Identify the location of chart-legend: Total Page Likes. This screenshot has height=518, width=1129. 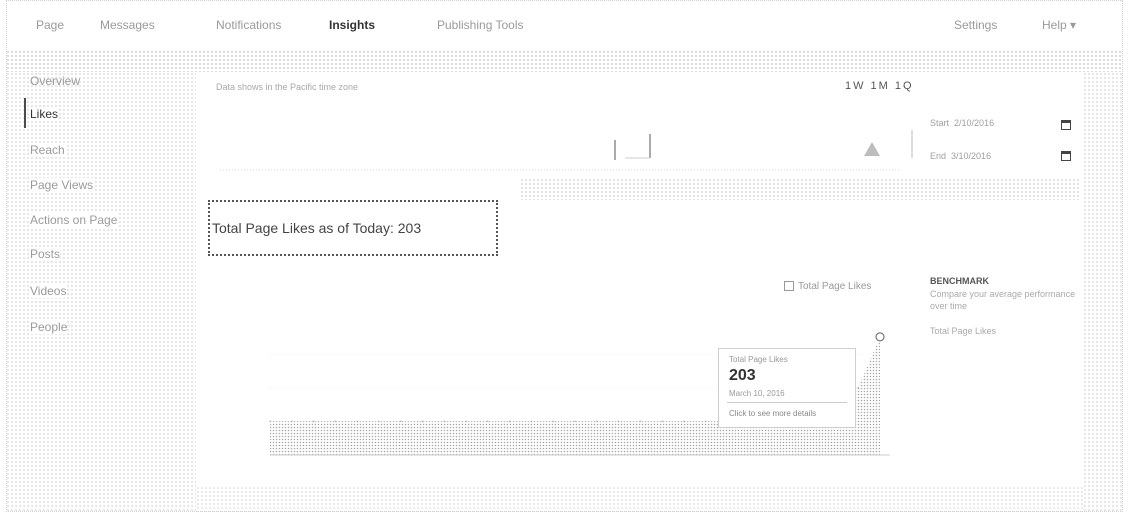
(827, 286).